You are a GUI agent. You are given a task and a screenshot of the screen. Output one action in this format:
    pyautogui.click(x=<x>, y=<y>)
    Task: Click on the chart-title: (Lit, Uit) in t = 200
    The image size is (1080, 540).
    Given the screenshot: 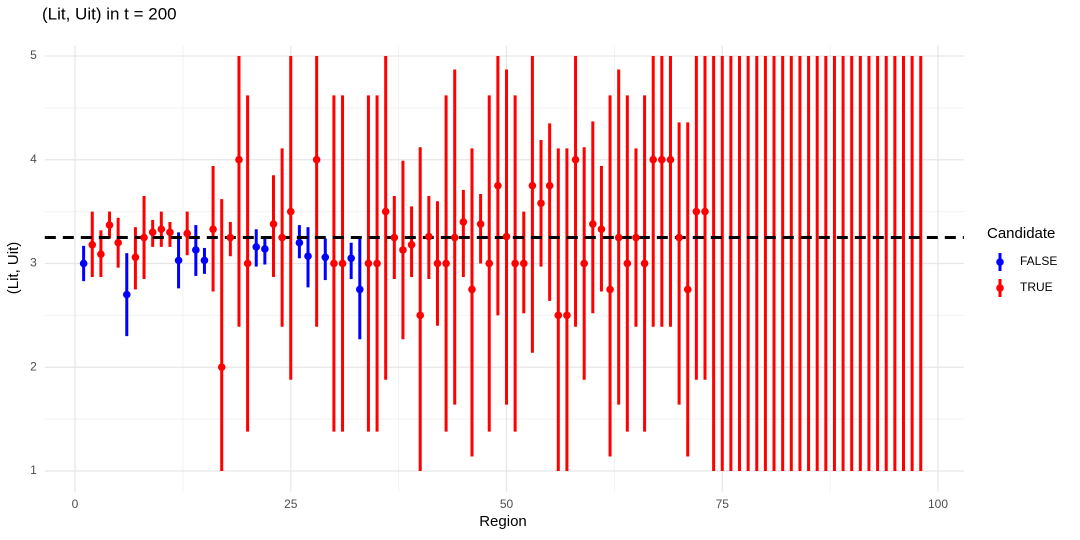 What is the action you would take?
    pyautogui.click(x=109, y=13)
    